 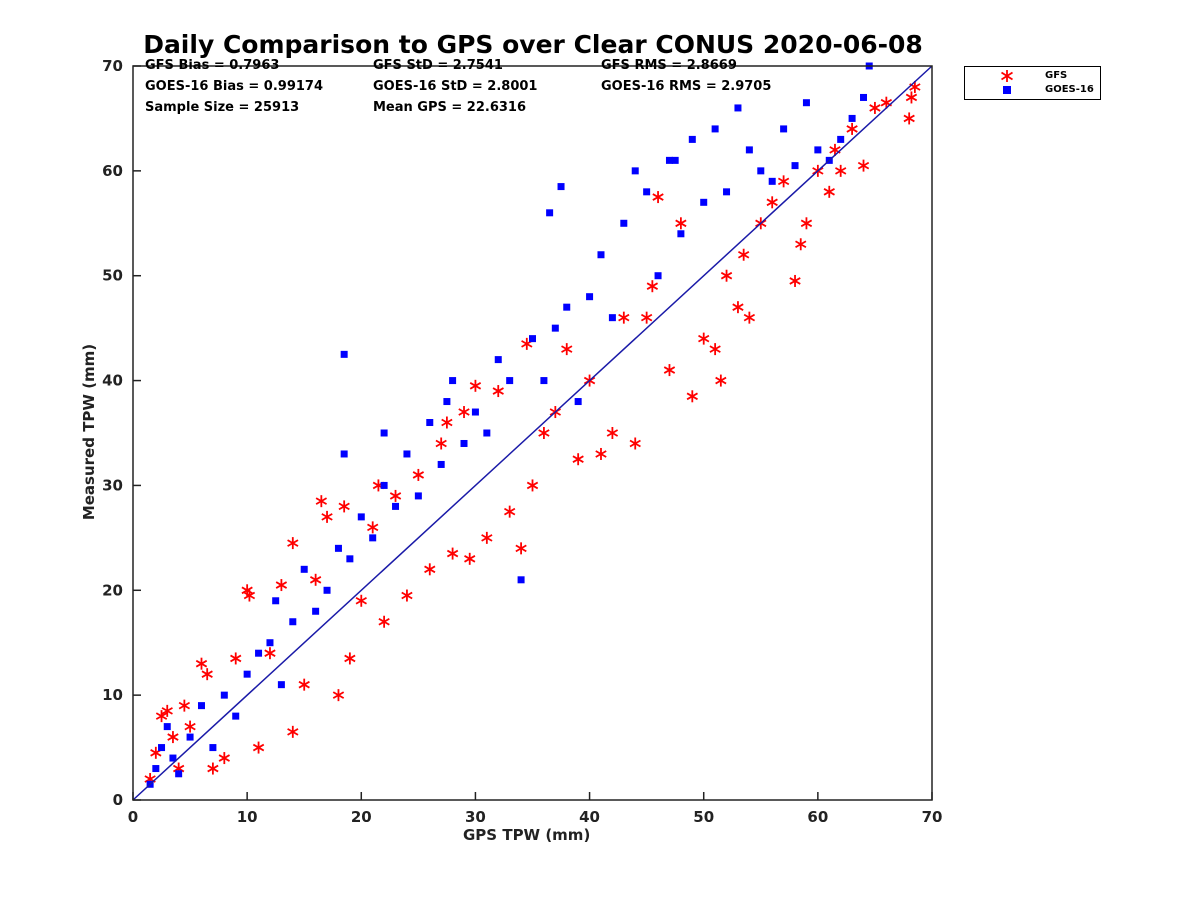 I want to click on stat-gfs-rms: GFS RMS = 2.8669, so click(x=669, y=65).